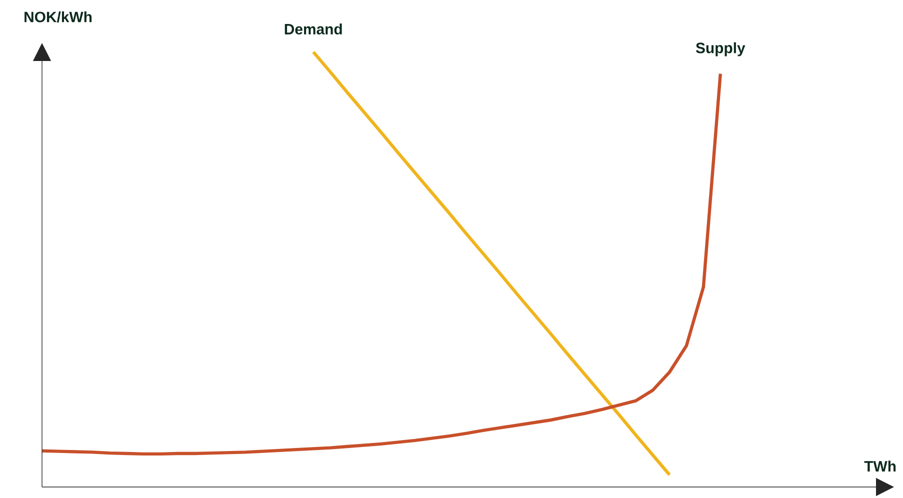 The height and width of the screenshot is (498, 903). I want to click on series-label: Supply, so click(721, 49).